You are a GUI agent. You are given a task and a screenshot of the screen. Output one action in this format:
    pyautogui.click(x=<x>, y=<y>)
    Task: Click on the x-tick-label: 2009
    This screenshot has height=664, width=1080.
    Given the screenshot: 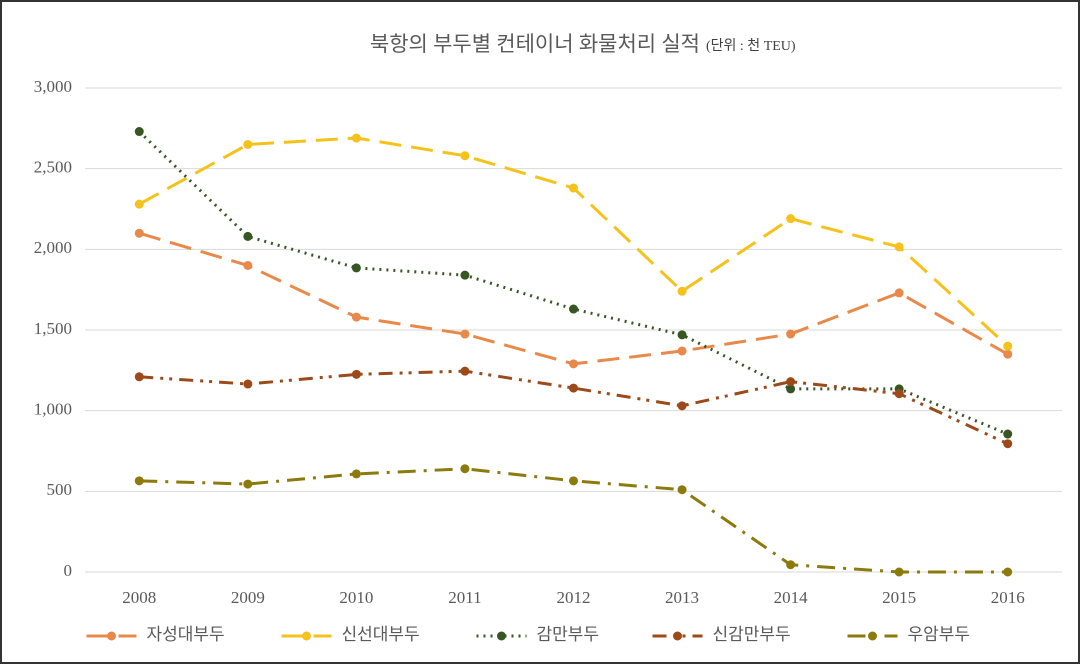 What is the action you would take?
    pyautogui.click(x=248, y=597)
    